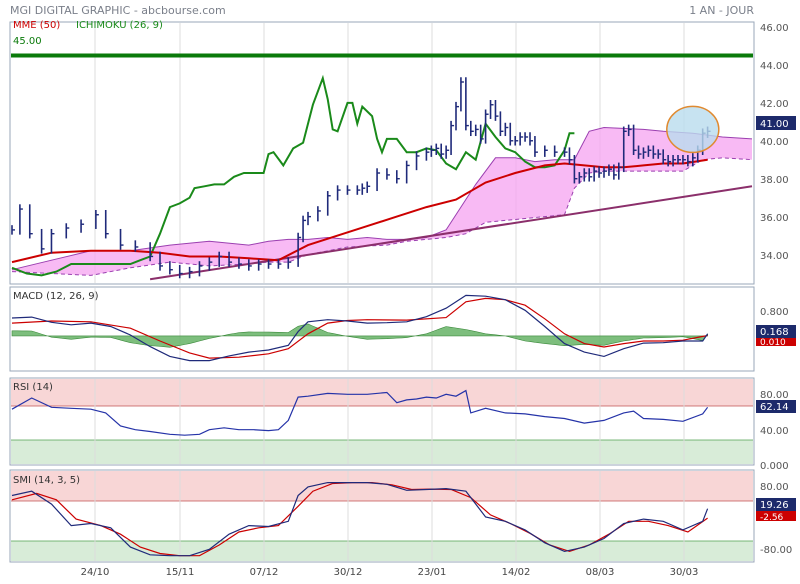 The height and width of the screenshot is (584, 800). I want to click on smi-oversold-zone, so click(382, 551).